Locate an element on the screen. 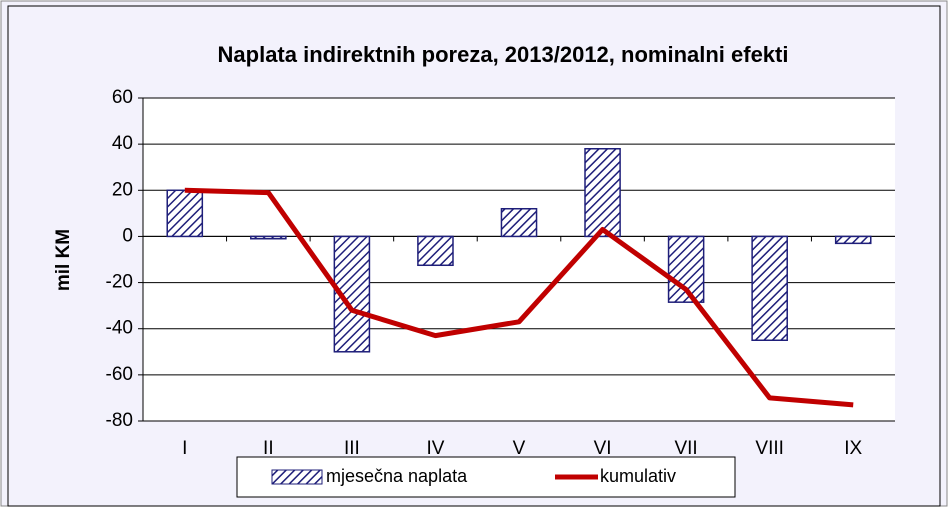  y-axis-label: mil KM is located at coordinates (63, 260).